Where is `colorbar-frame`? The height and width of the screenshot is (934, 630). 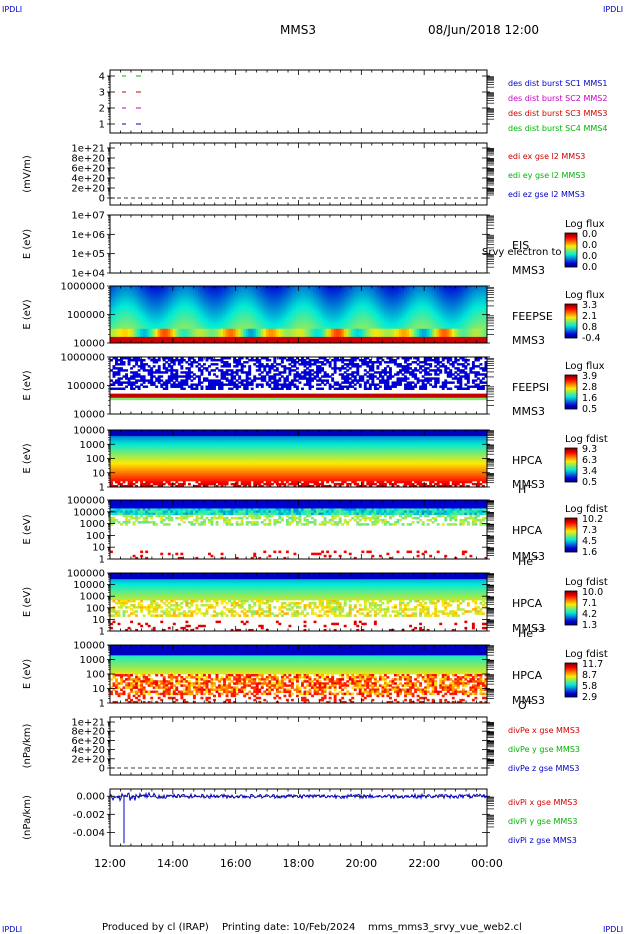
colorbar-frame is located at coordinates (571, 250).